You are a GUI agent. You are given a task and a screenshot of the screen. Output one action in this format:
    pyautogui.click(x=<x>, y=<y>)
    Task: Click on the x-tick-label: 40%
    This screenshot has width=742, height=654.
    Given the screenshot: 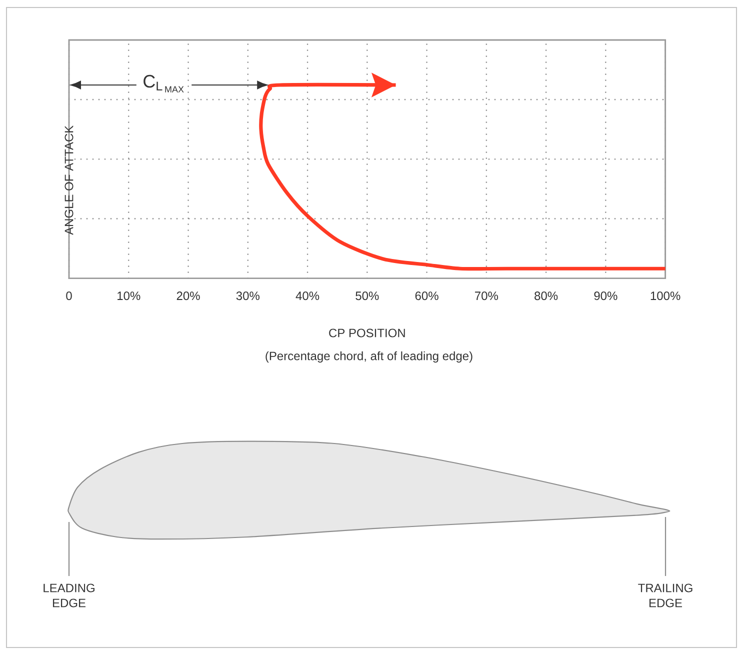 What is the action you would take?
    pyautogui.click(x=308, y=296)
    